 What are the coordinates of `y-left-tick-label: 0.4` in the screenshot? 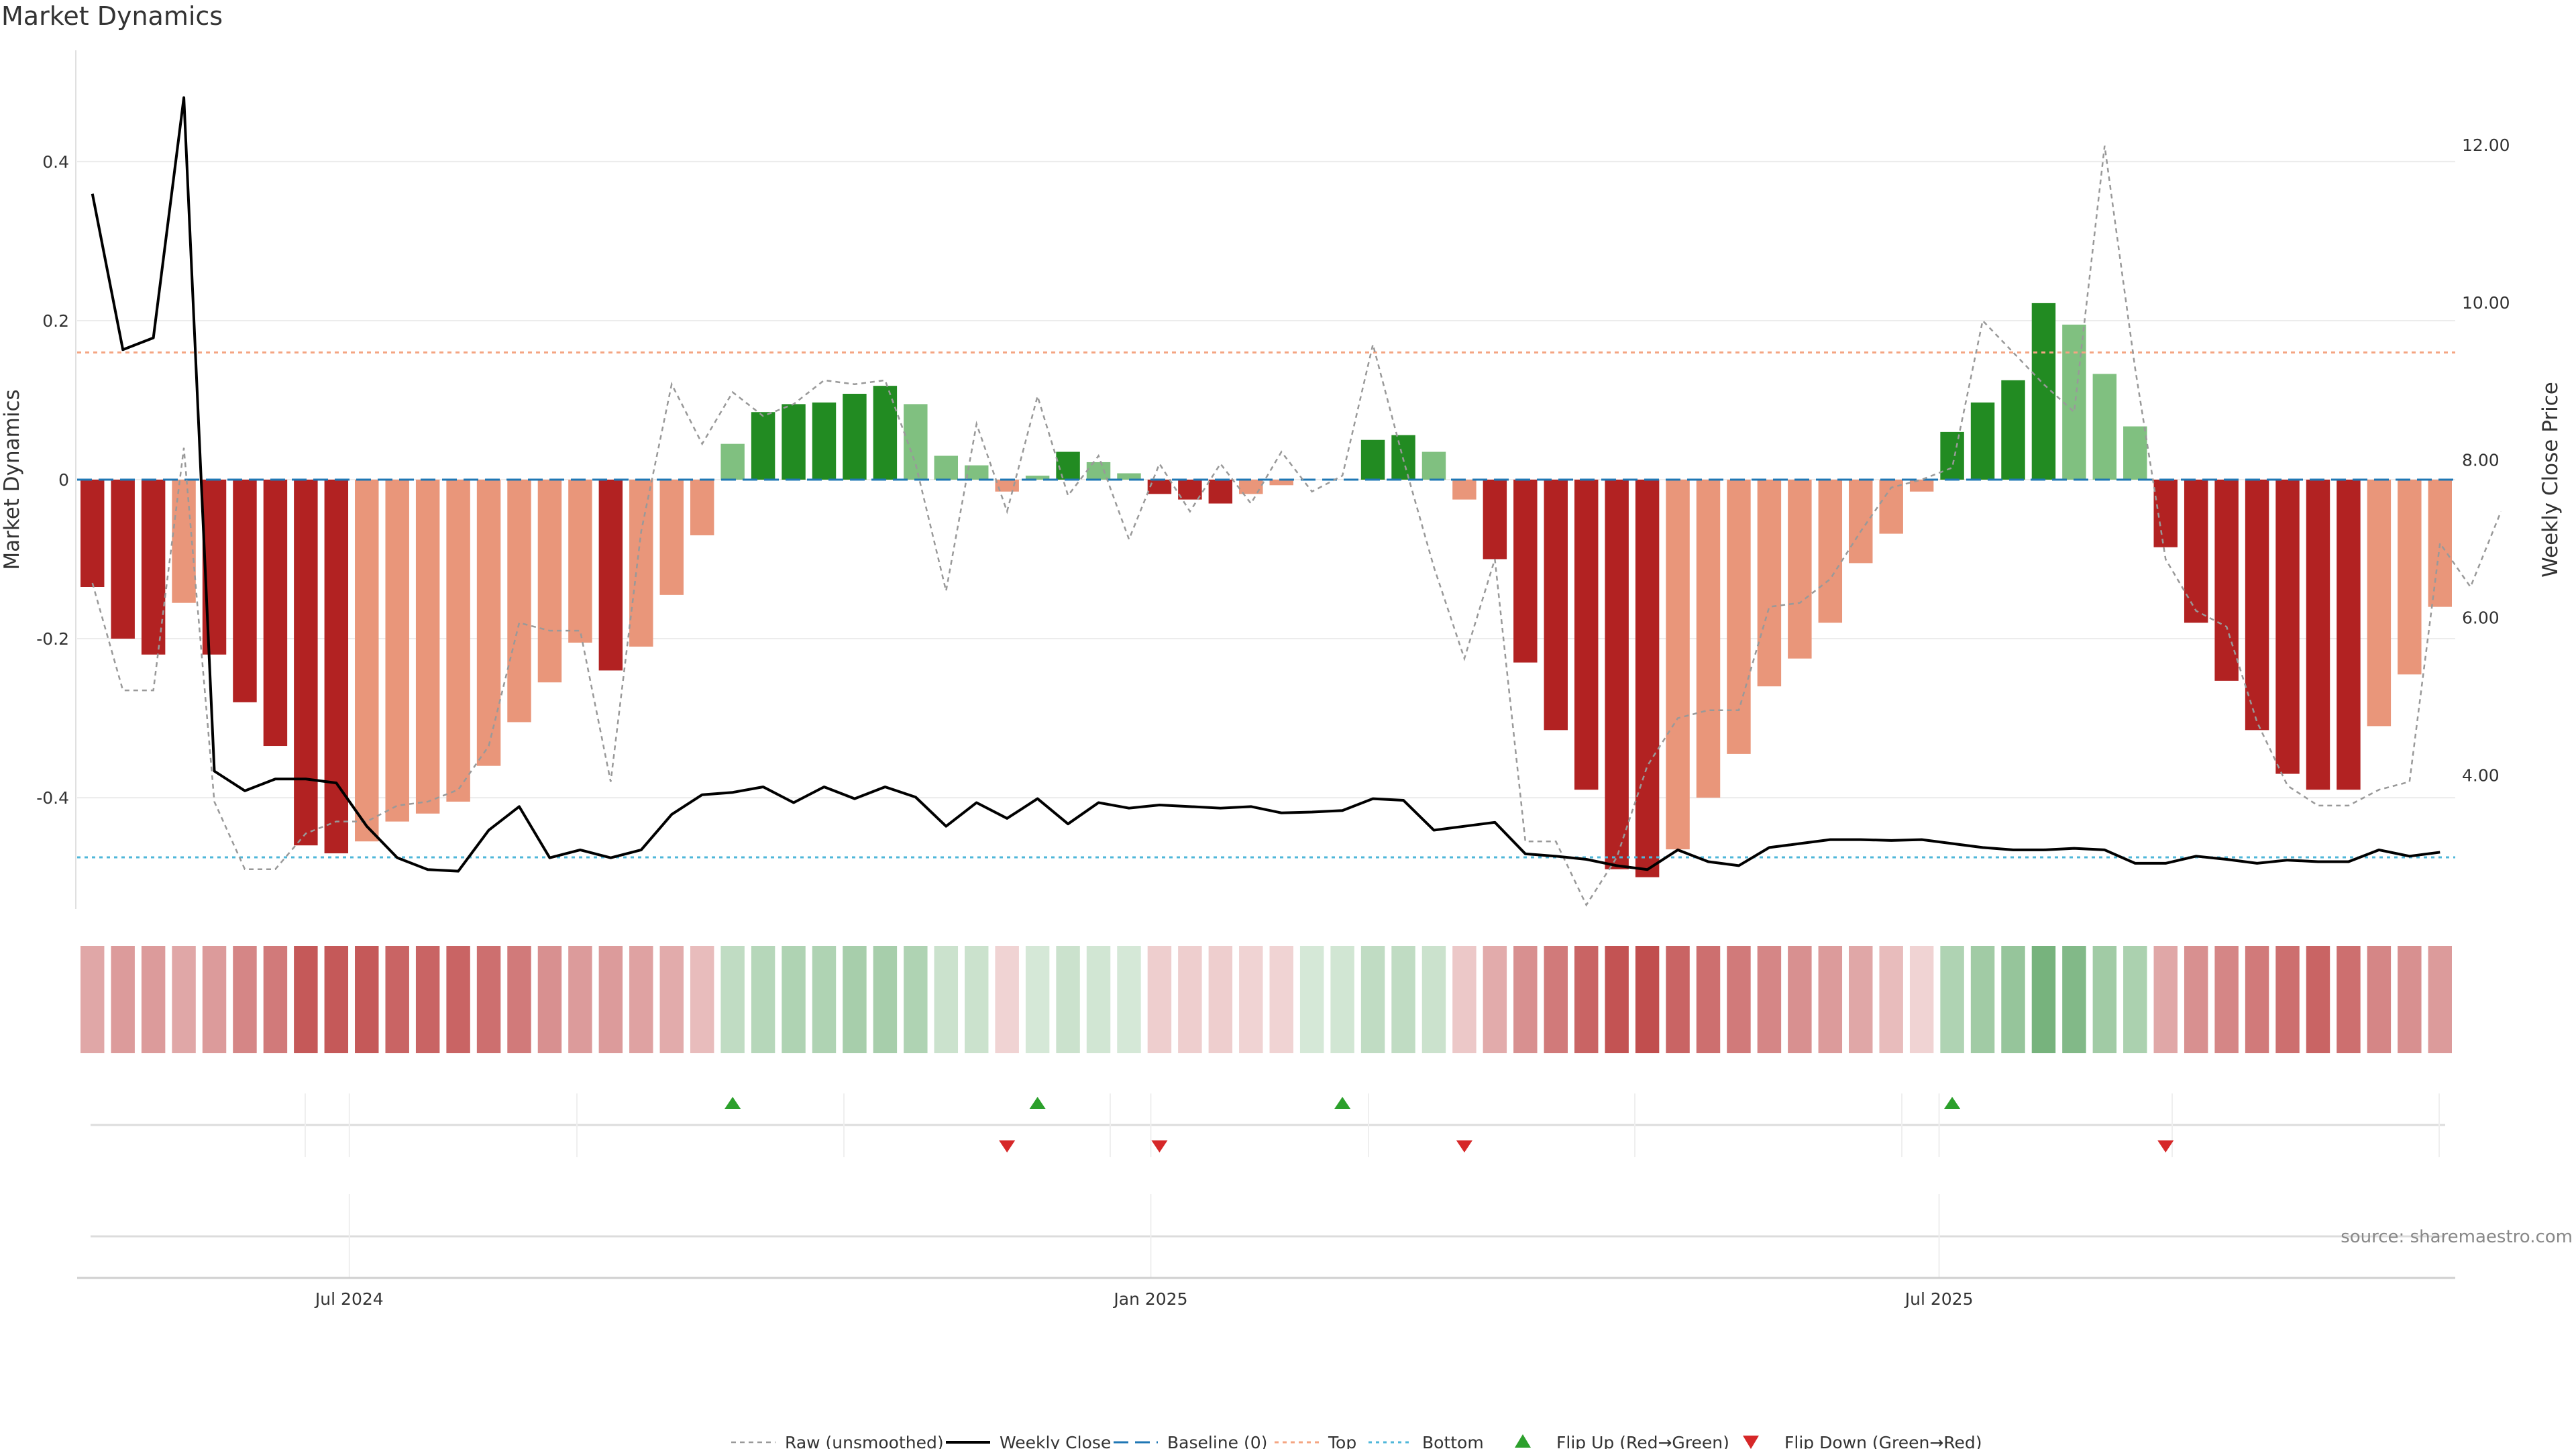 It's located at (55, 162).